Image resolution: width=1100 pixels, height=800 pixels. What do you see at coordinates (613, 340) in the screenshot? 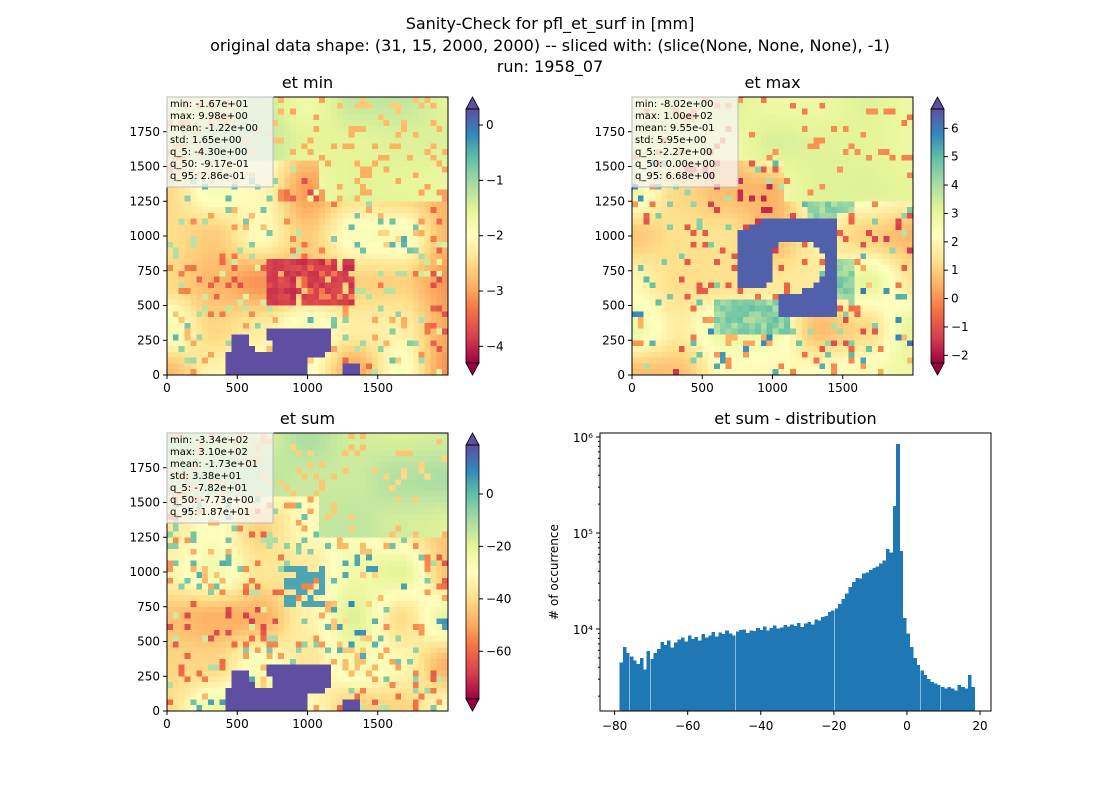
I see `y-tick-label: 250` at bounding box center [613, 340].